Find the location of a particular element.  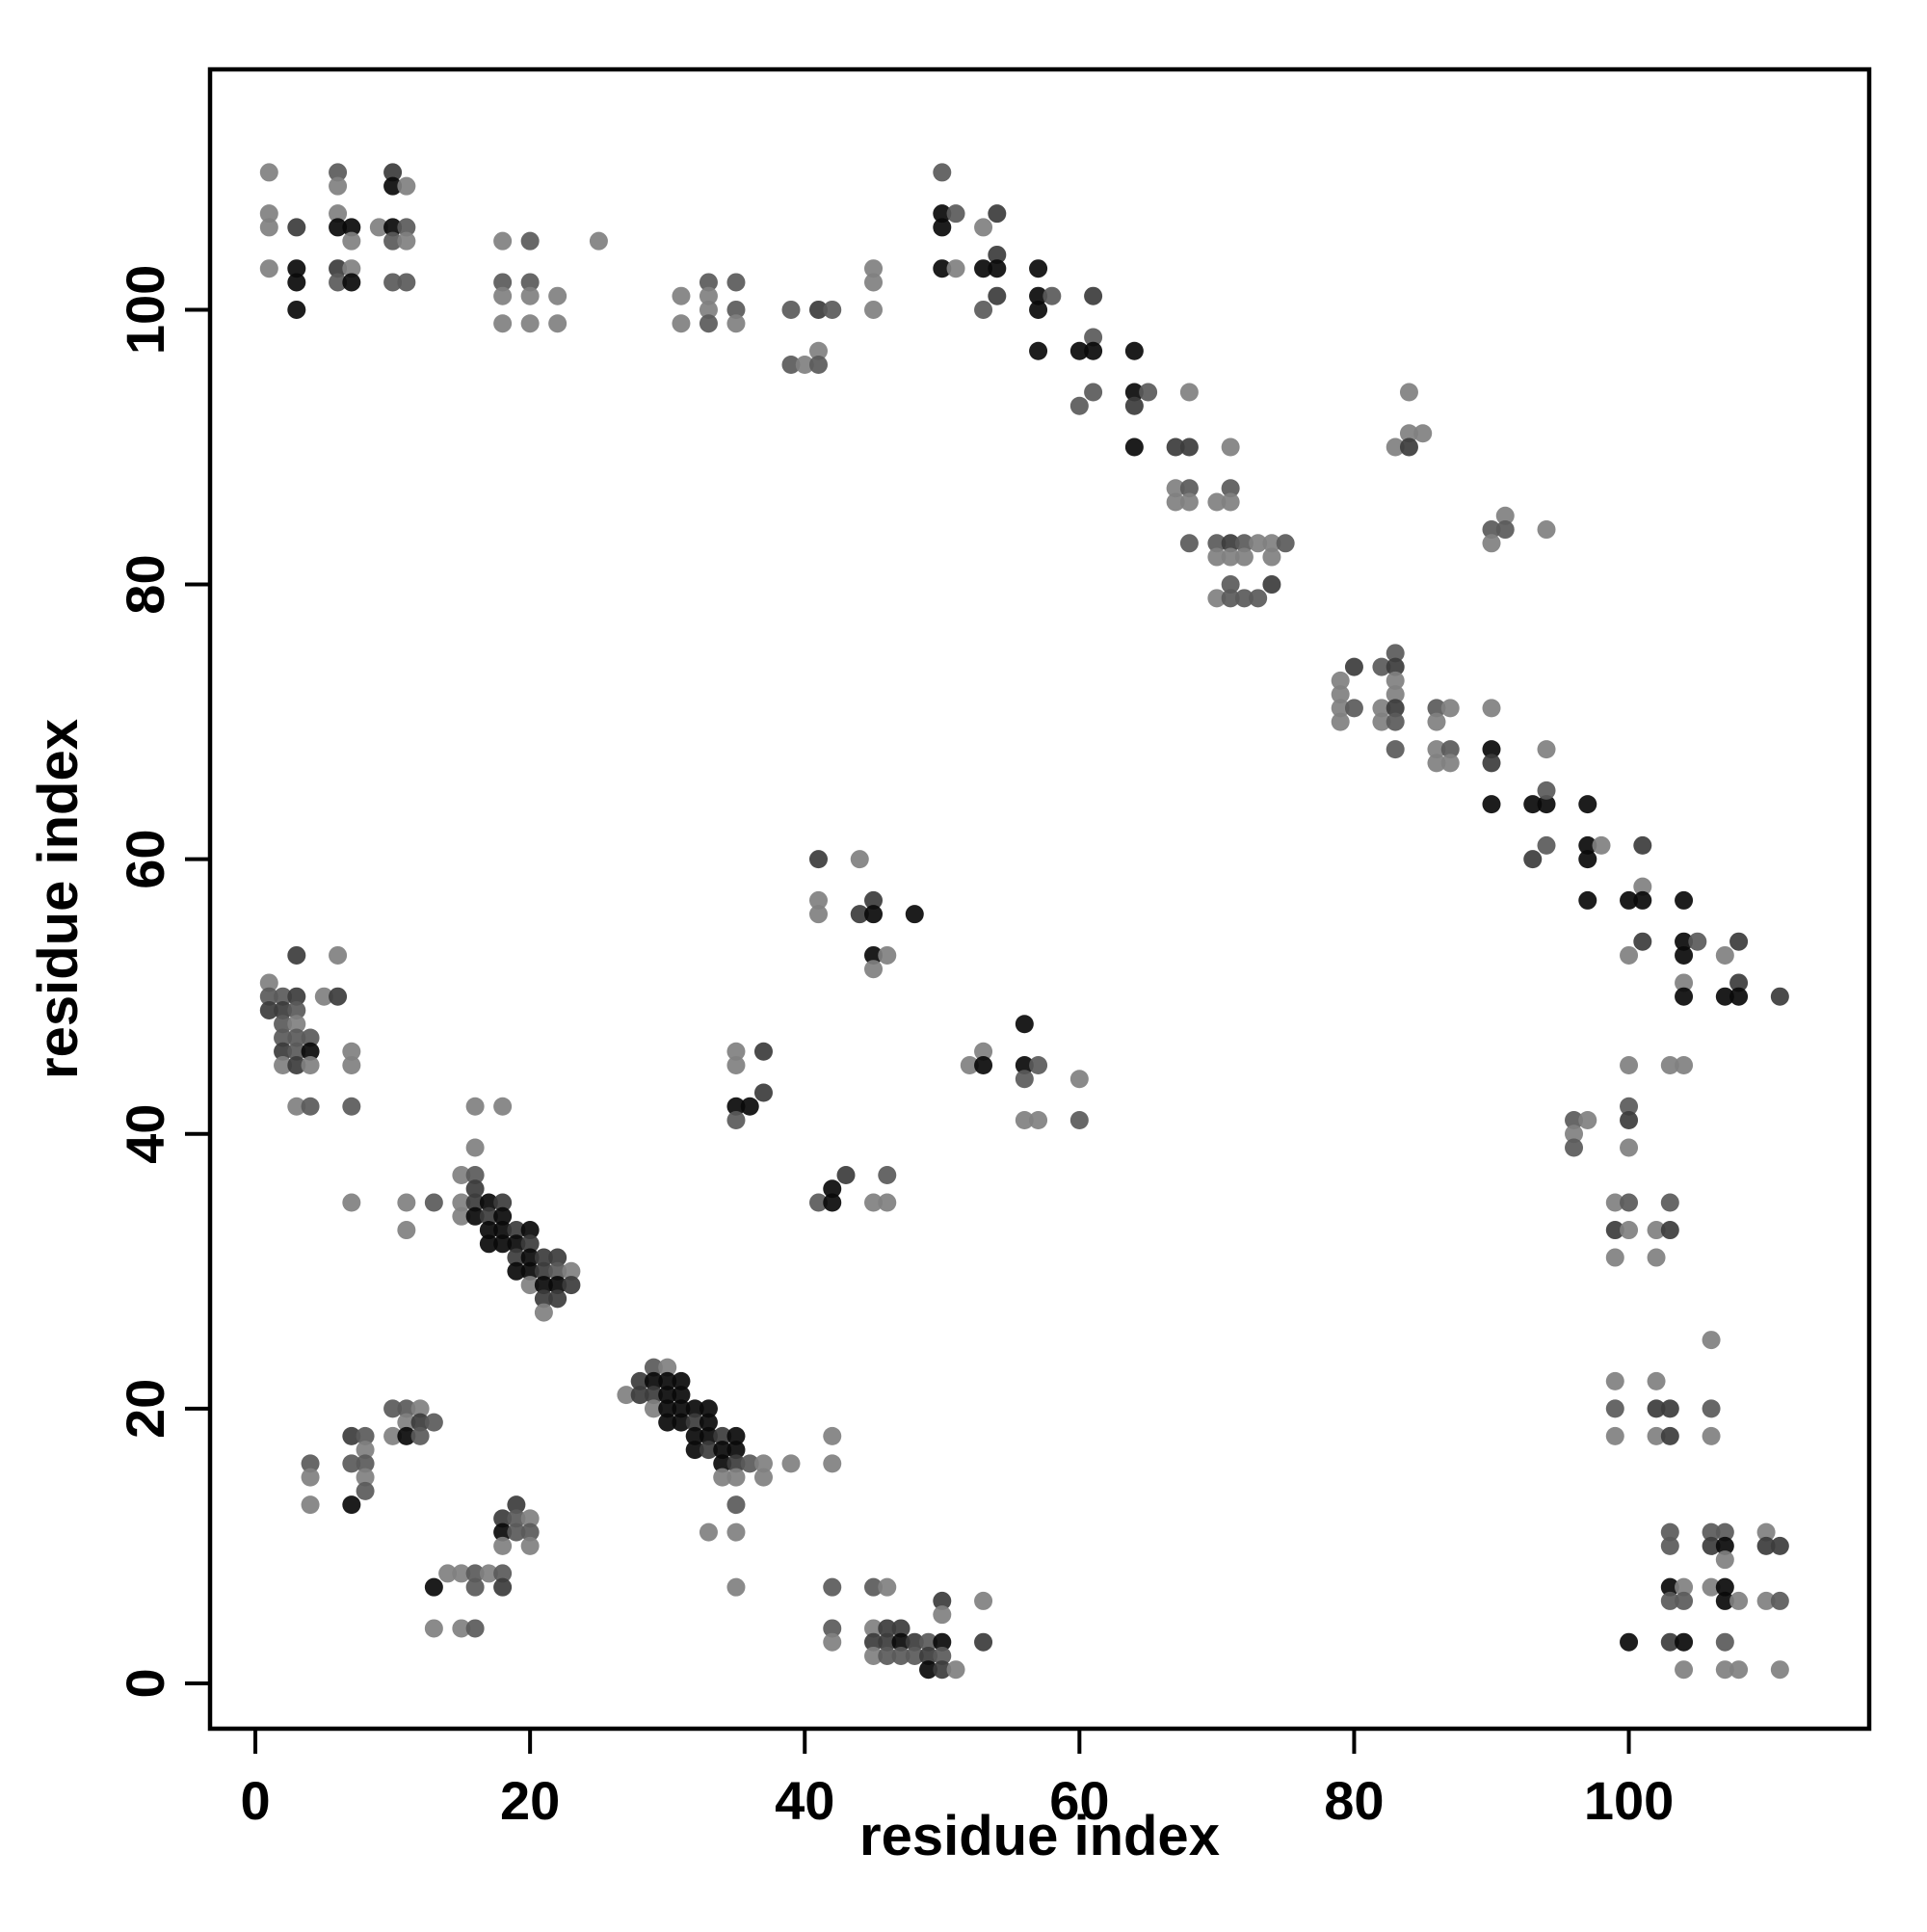

y-tick-label: 100 is located at coordinates (145, 310).